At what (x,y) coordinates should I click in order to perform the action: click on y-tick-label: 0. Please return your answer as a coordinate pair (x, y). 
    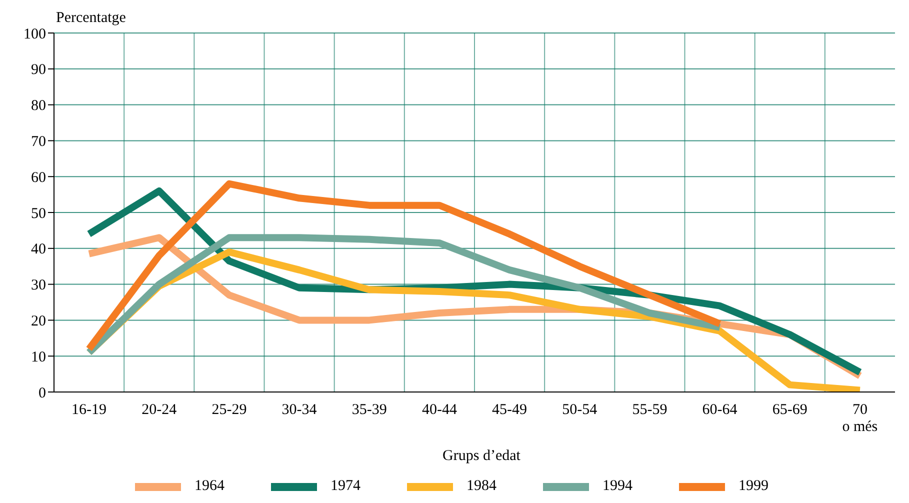
    Looking at the image, I should click on (42, 393).